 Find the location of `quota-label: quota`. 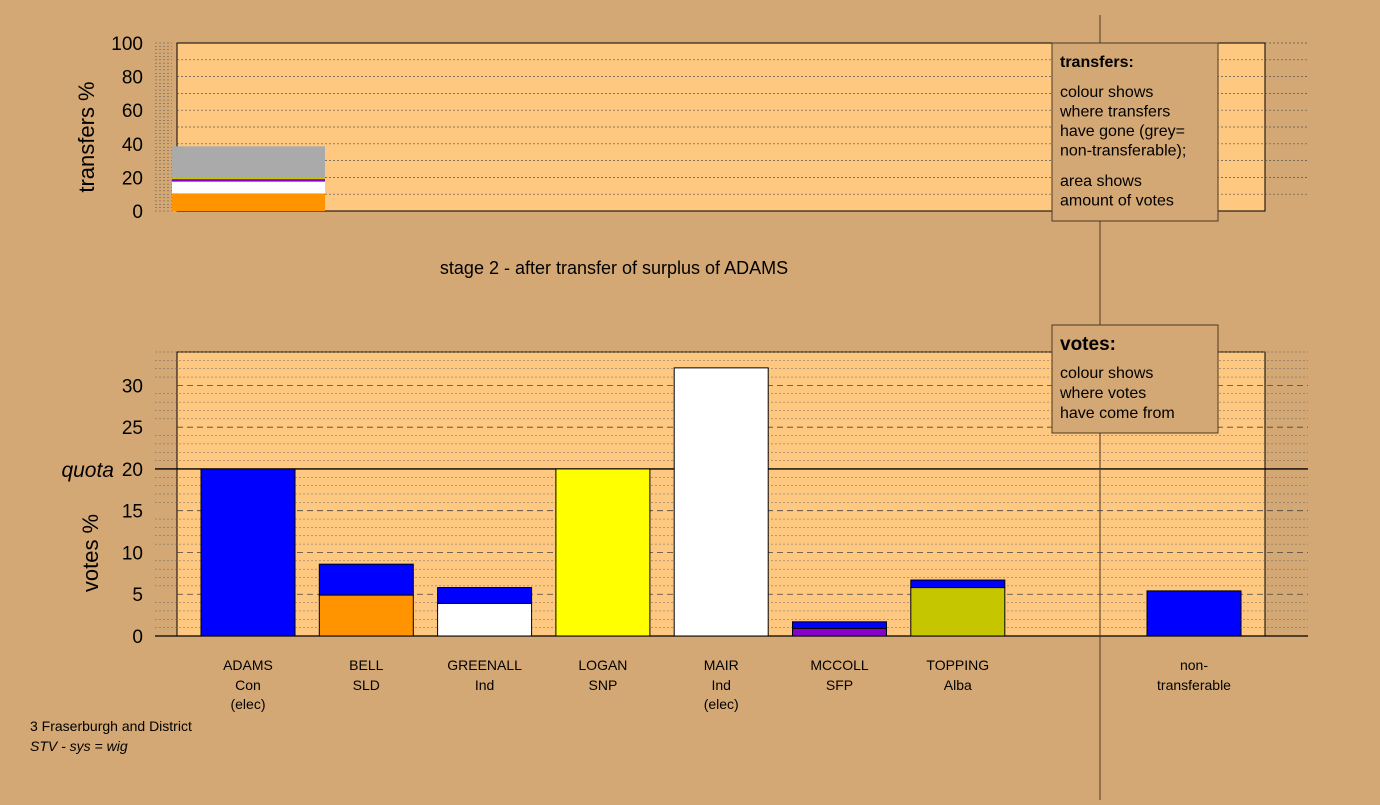

quota-label: quota is located at coordinates (87, 470).